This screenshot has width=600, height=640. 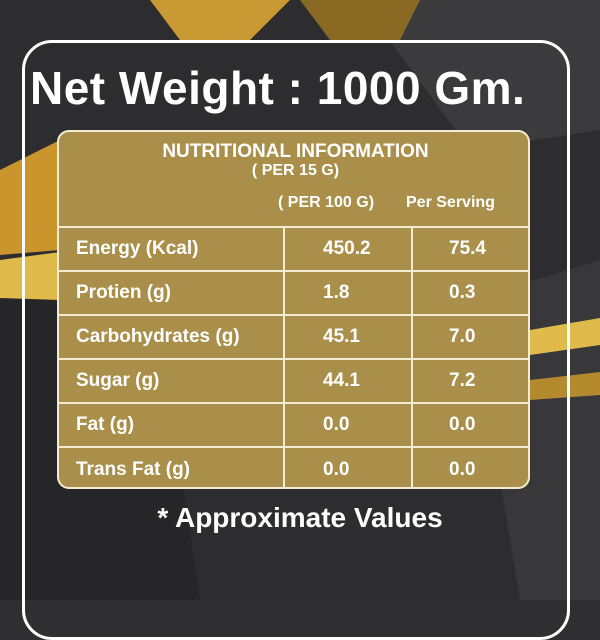 What do you see at coordinates (172, 467) in the screenshot?
I see `nutrient-name: Trans Fat (g)` at bounding box center [172, 467].